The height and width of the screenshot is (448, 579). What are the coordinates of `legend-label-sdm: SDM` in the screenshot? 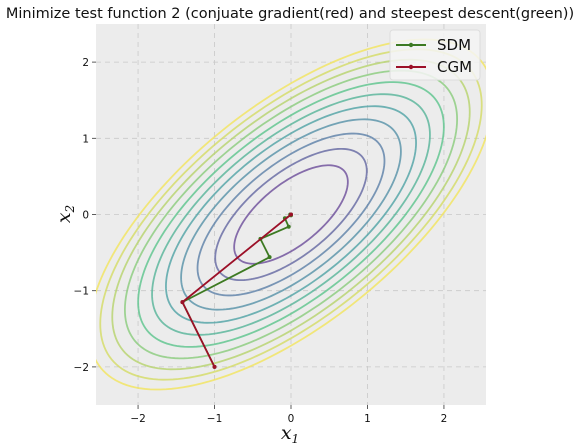 It's located at (454, 45).